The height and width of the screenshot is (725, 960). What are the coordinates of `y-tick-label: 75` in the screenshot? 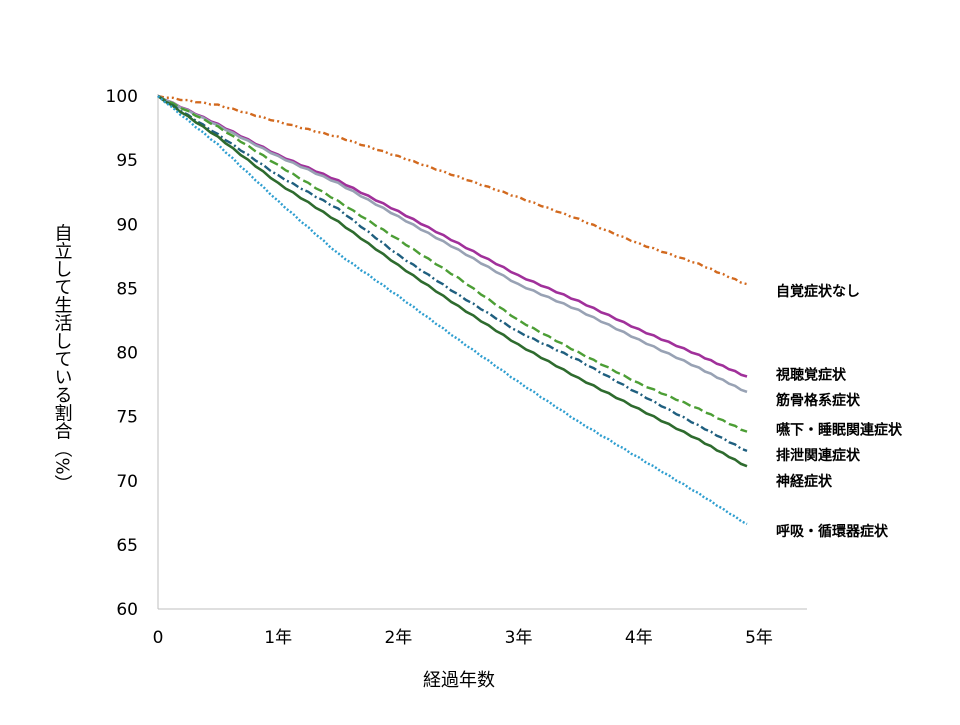 It's located at (127, 418).